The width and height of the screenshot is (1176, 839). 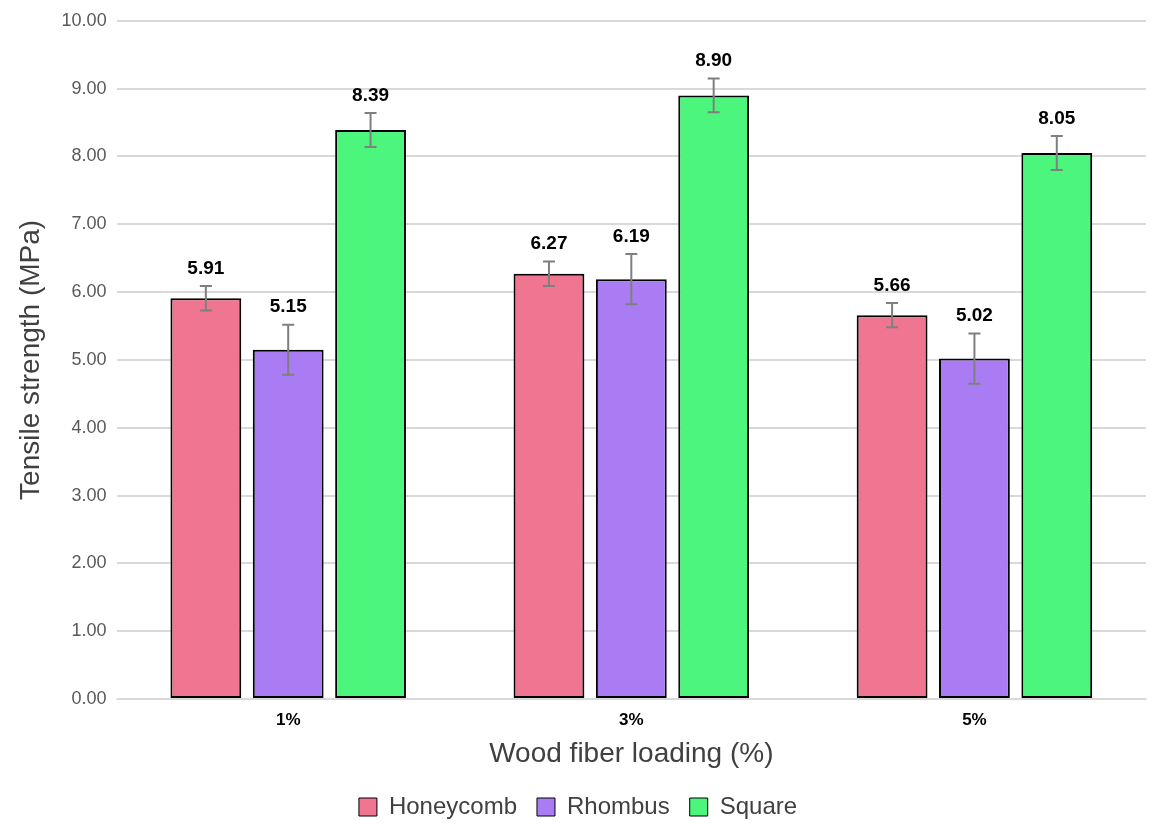 I want to click on legend-label: Honeycomb, so click(x=452, y=805).